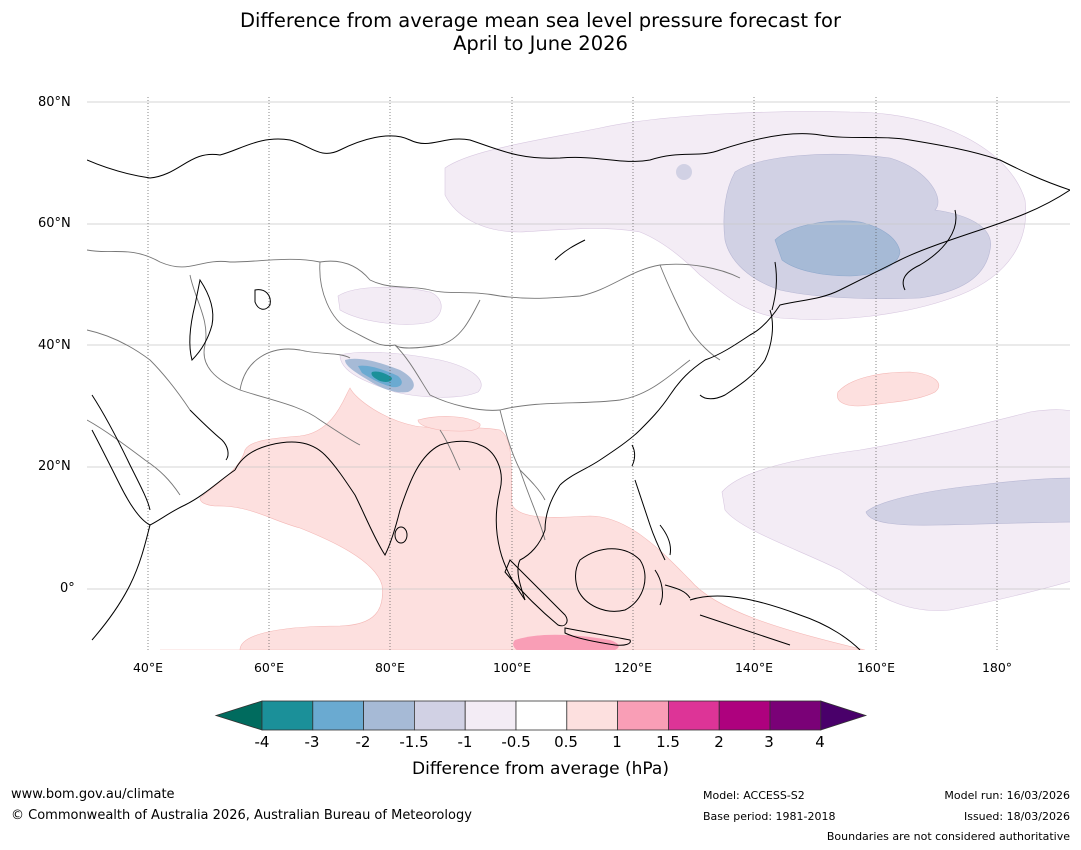 The height and width of the screenshot is (850, 1081). I want to click on caspian-sea, so click(201, 319).